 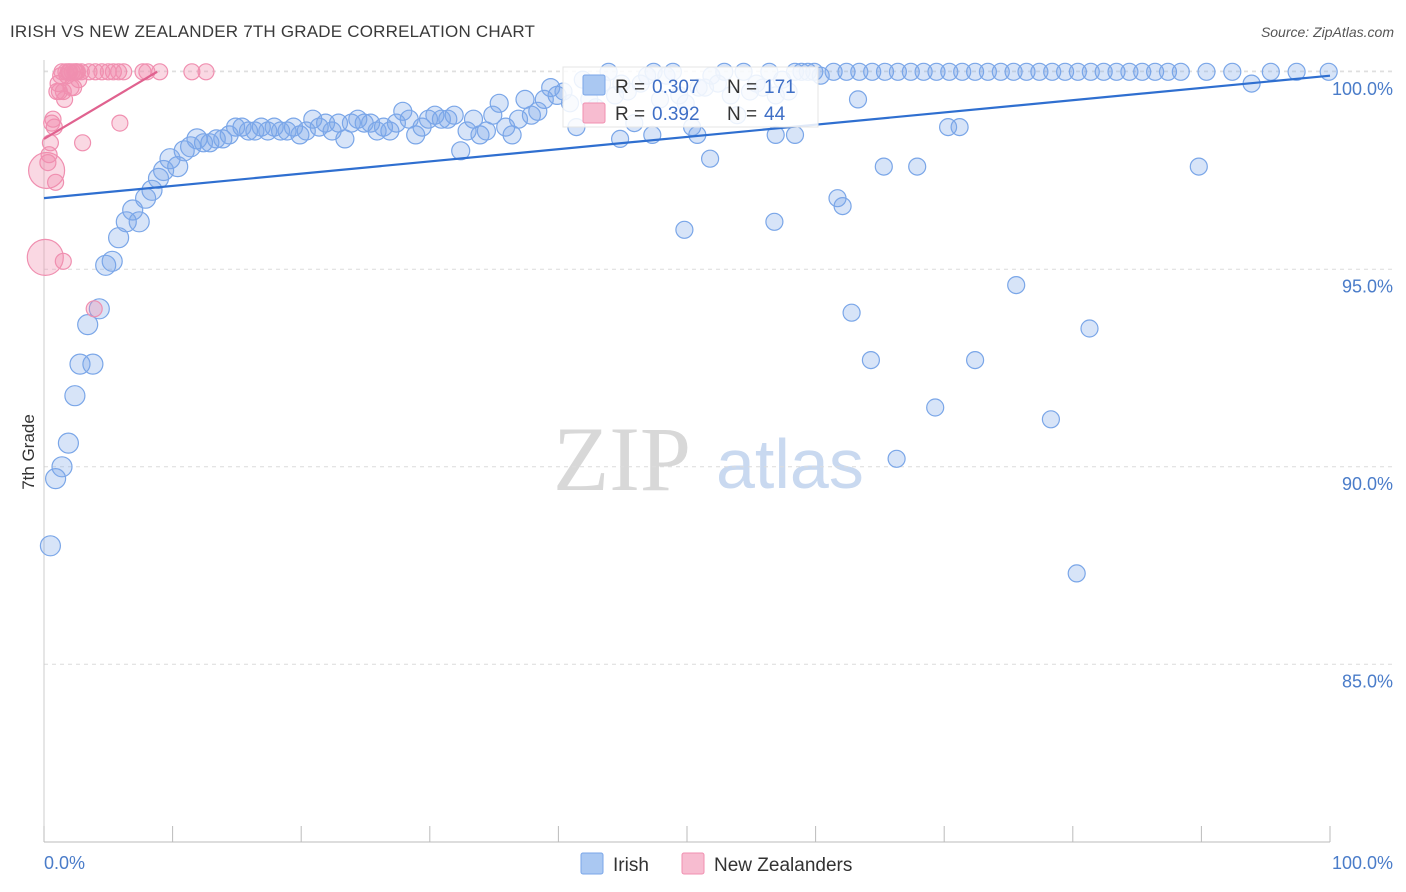 What do you see at coordinates (775, 114) in the screenshot?
I see `stats-n-value-nz: 44` at bounding box center [775, 114].